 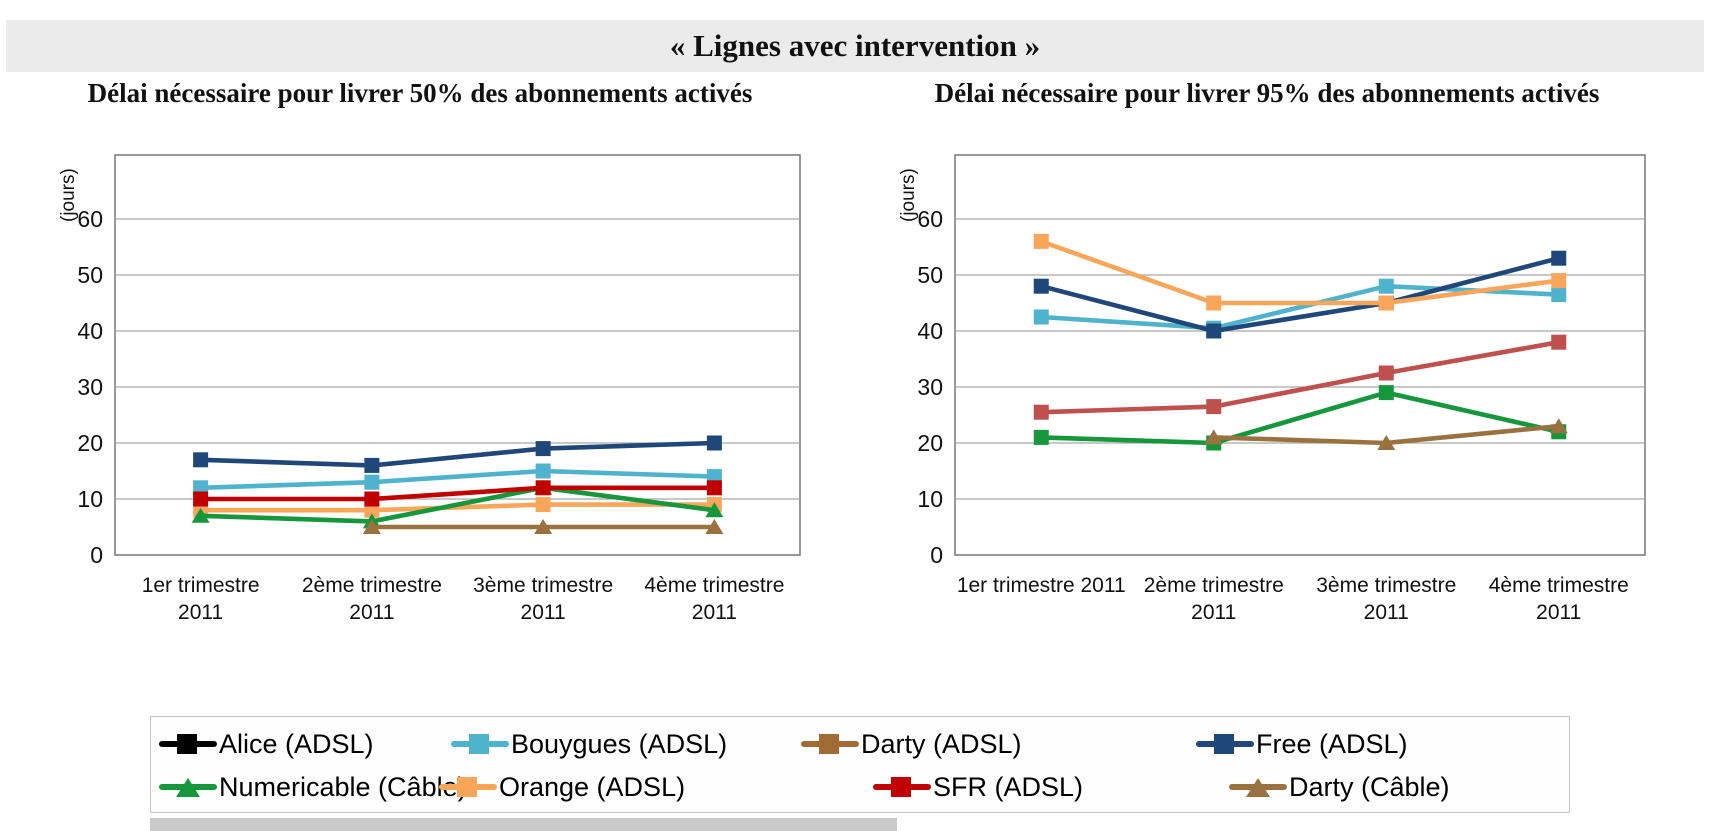 I want to click on legend-item-Free (ADSL): Free (ADSL), so click(x=1302, y=744).